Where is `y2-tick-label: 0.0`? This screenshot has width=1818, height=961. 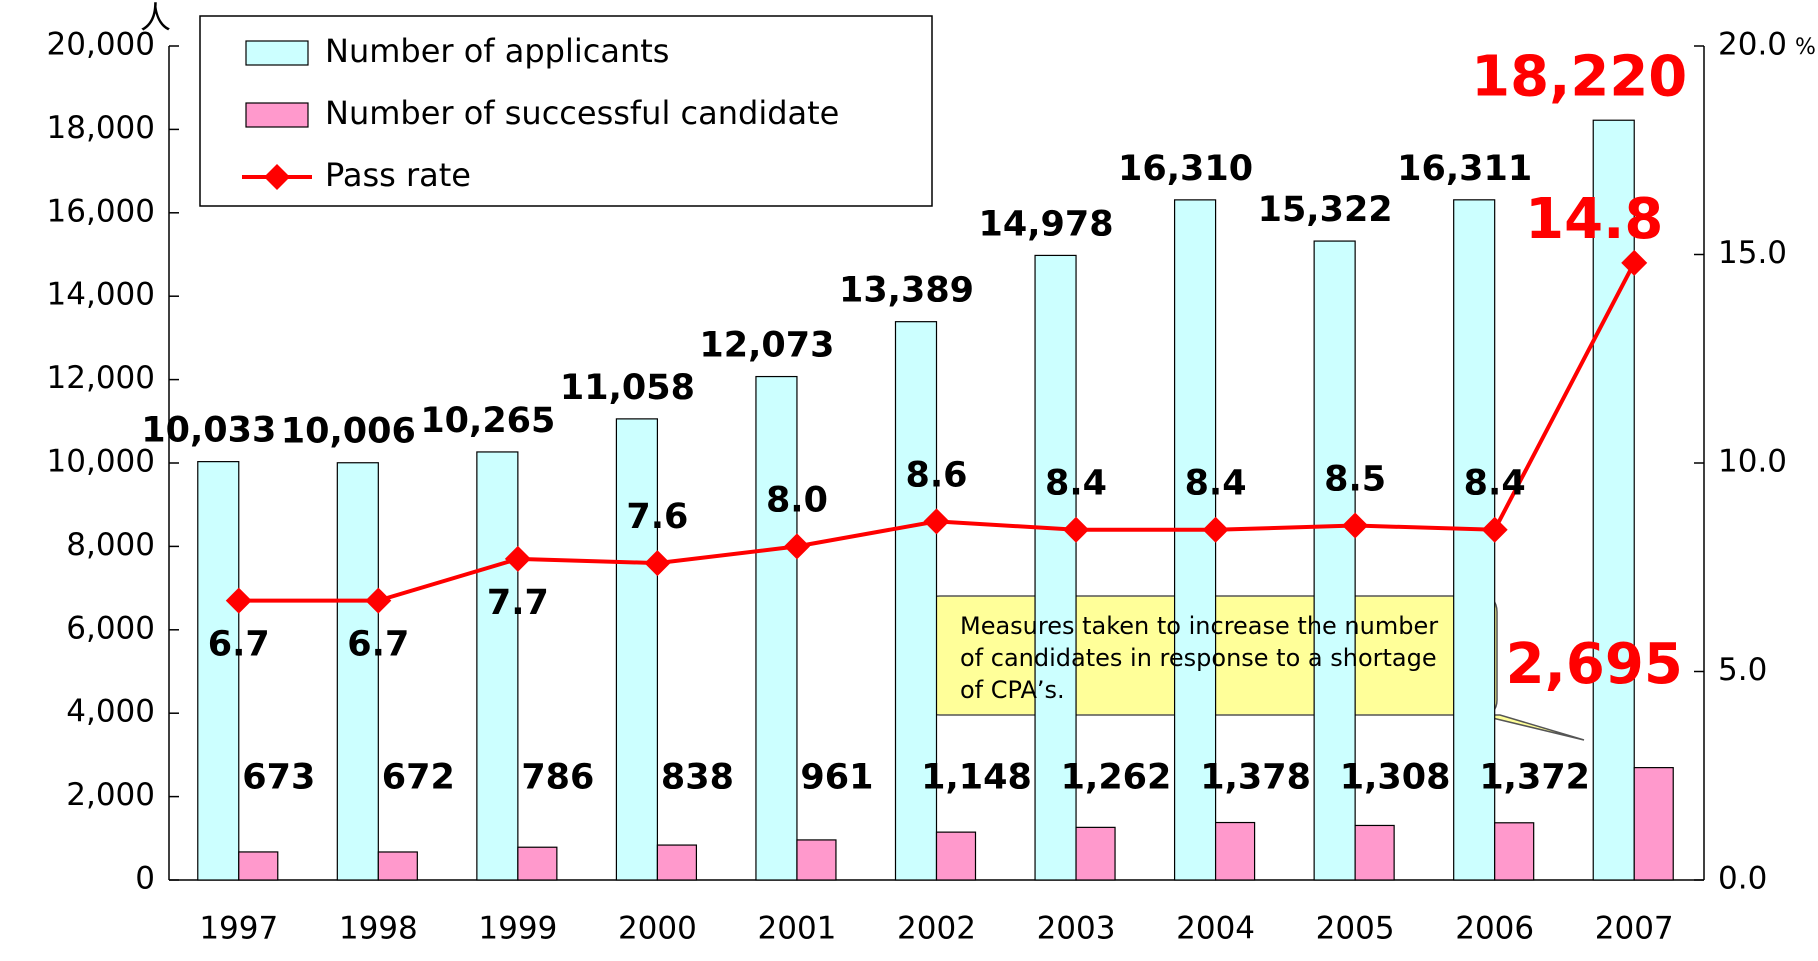
y2-tick-label: 0.0 is located at coordinates (1742, 879).